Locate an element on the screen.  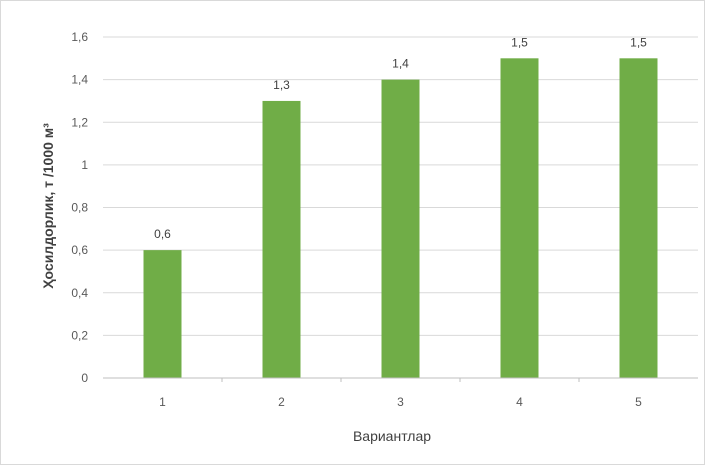
data-label-5: 1,5 is located at coordinates (638, 42).